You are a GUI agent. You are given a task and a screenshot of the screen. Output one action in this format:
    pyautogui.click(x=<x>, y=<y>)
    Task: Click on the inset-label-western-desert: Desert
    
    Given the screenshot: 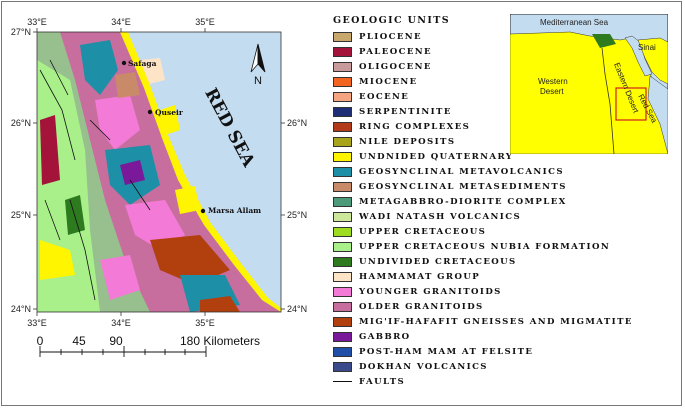 What is the action you would take?
    pyautogui.click(x=552, y=91)
    